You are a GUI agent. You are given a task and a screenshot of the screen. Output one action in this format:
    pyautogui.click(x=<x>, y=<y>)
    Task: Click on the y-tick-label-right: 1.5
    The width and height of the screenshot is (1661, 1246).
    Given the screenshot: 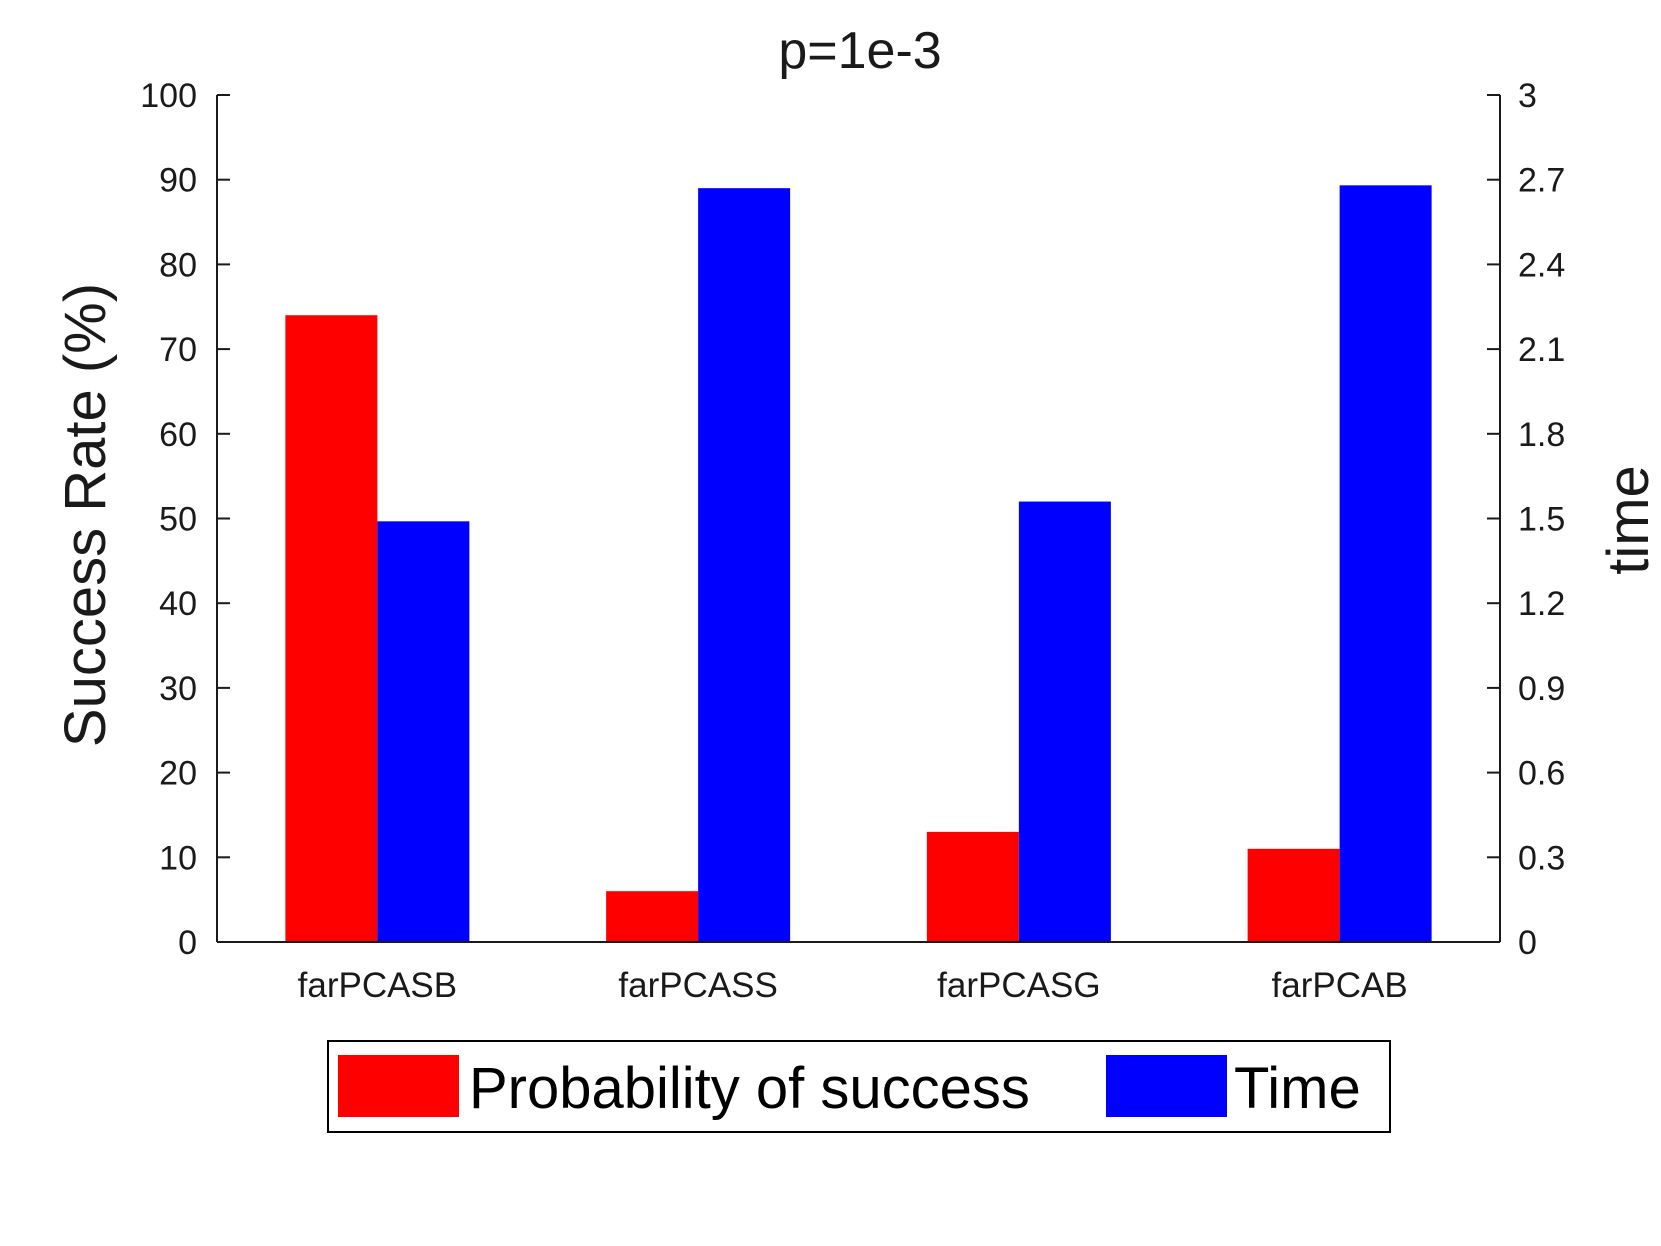 What is the action you would take?
    pyautogui.click(x=1541, y=520)
    